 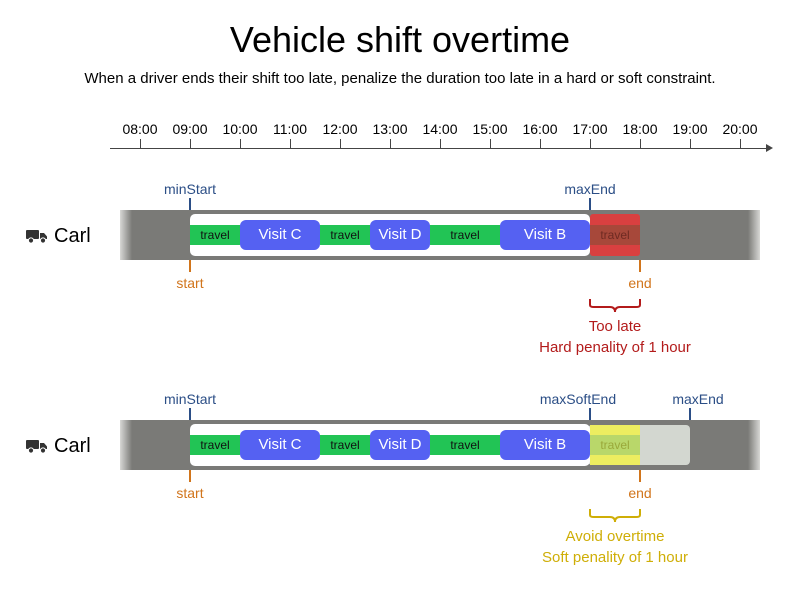 I want to click on axis-arrow-icon, so click(x=769, y=148).